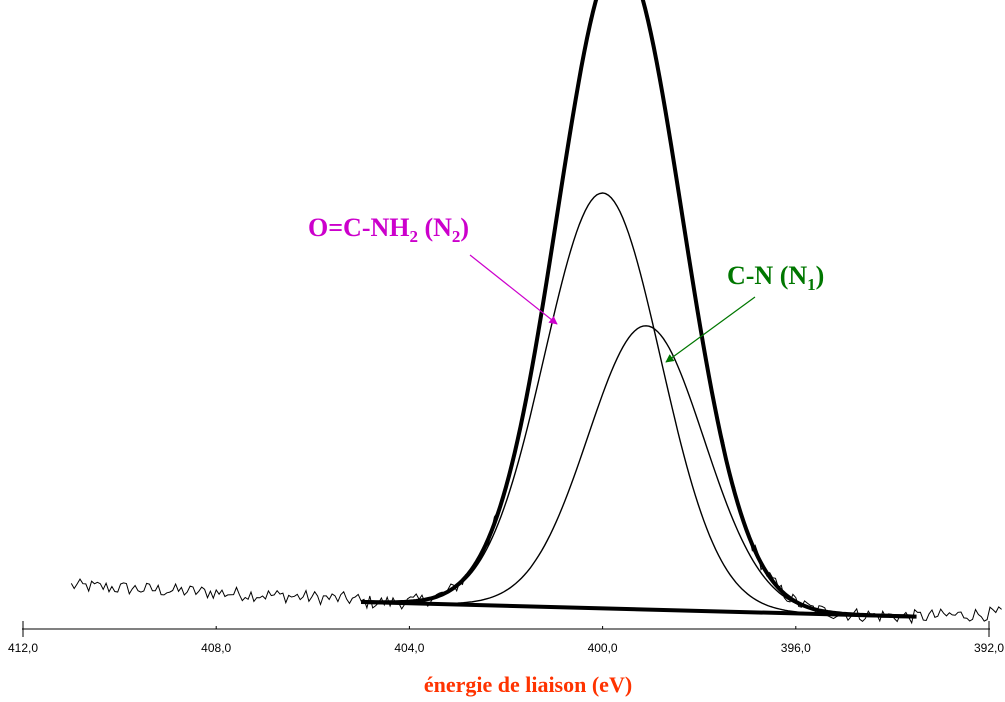 This screenshot has height=702, width=1005. What do you see at coordinates (433, 269) in the screenshot?
I see `annotation-n2: O=C-NH2 (N2)` at bounding box center [433, 269].